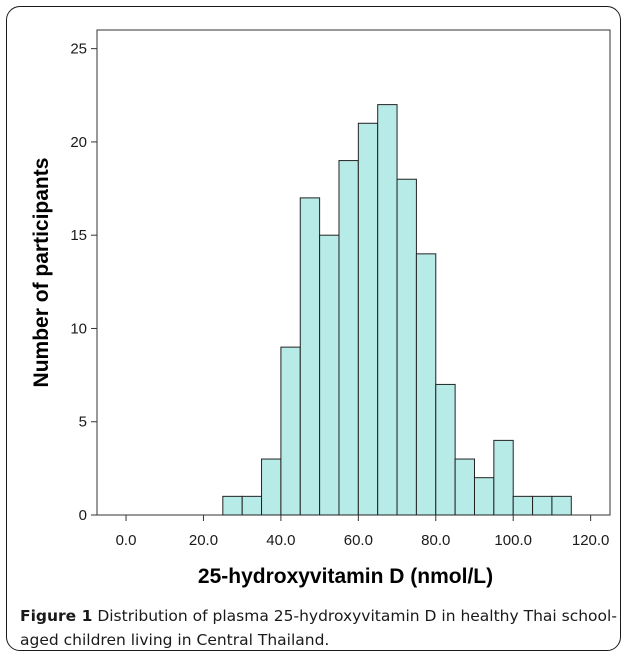 This screenshot has height=659, width=629. What do you see at coordinates (83, 422) in the screenshot?
I see `y-tick-label: 5` at bounding box center [83, 422].